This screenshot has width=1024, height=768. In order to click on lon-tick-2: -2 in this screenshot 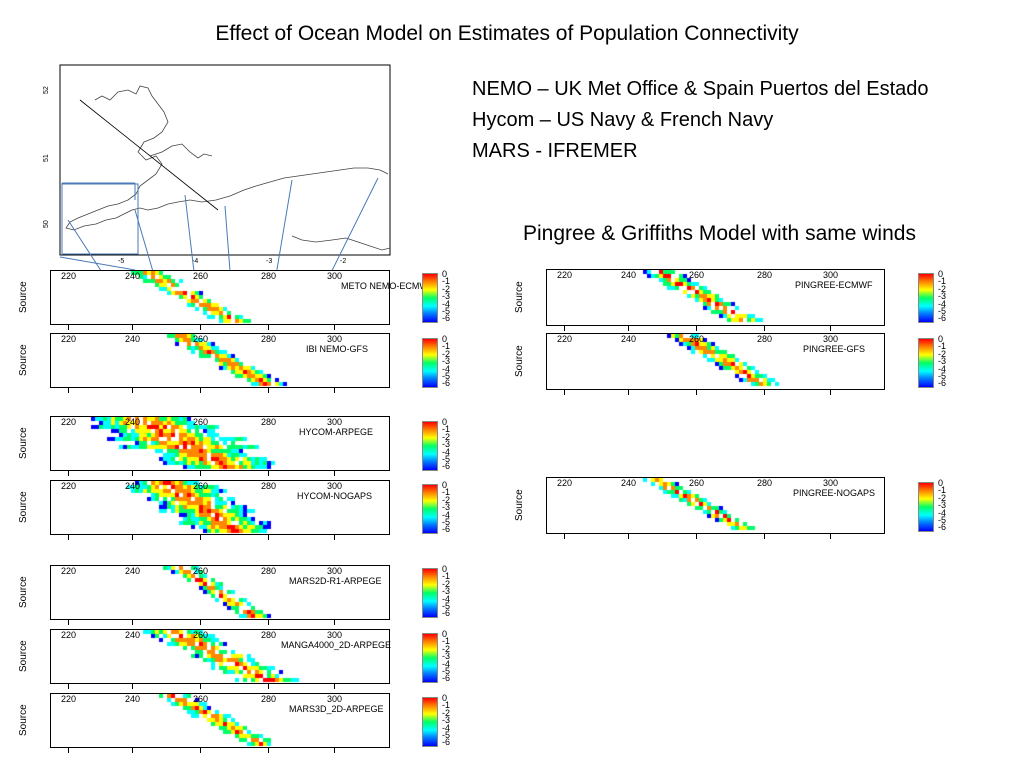, I will do `click(343, 261)`.